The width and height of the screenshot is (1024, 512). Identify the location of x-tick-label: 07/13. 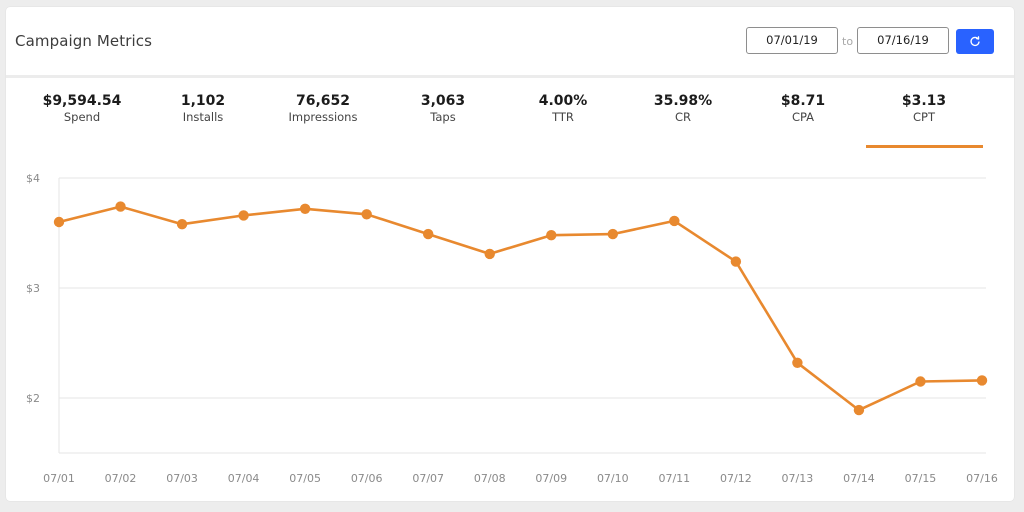
(798, 478).